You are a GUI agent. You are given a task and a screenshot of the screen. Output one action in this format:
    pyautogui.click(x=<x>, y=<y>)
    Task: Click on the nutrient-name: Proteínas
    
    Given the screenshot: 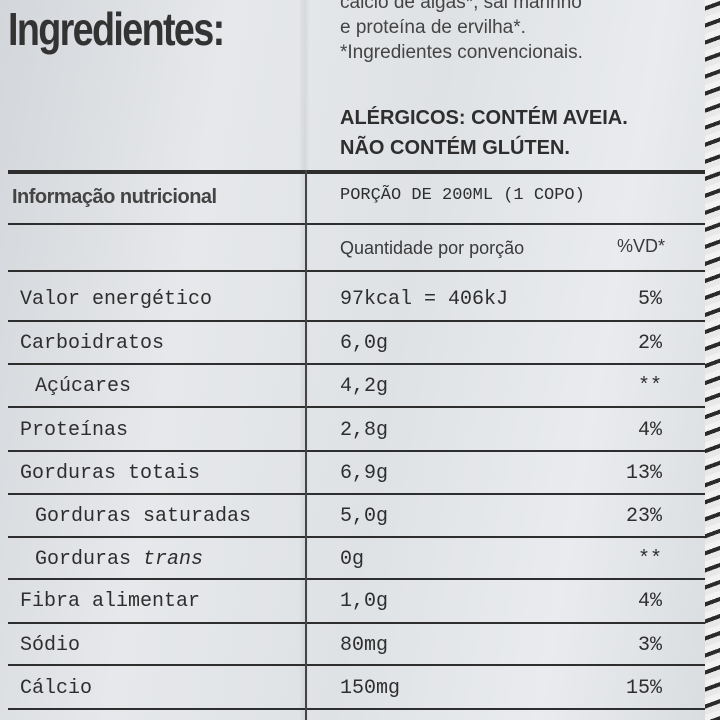 What is the action you would take?
    pyautogui.click(x=74, y=430)
    